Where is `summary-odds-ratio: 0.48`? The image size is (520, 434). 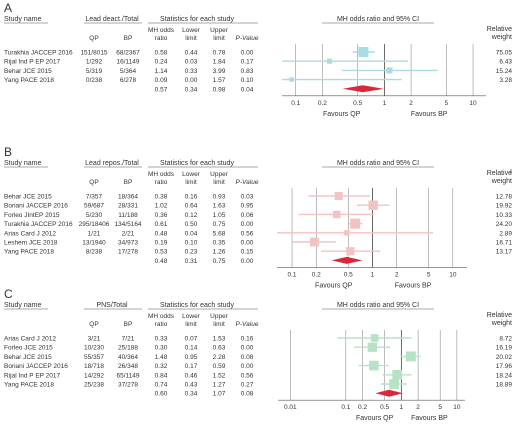 summary-odds-ratio: 0.48 is located at coordinates (161, 261).